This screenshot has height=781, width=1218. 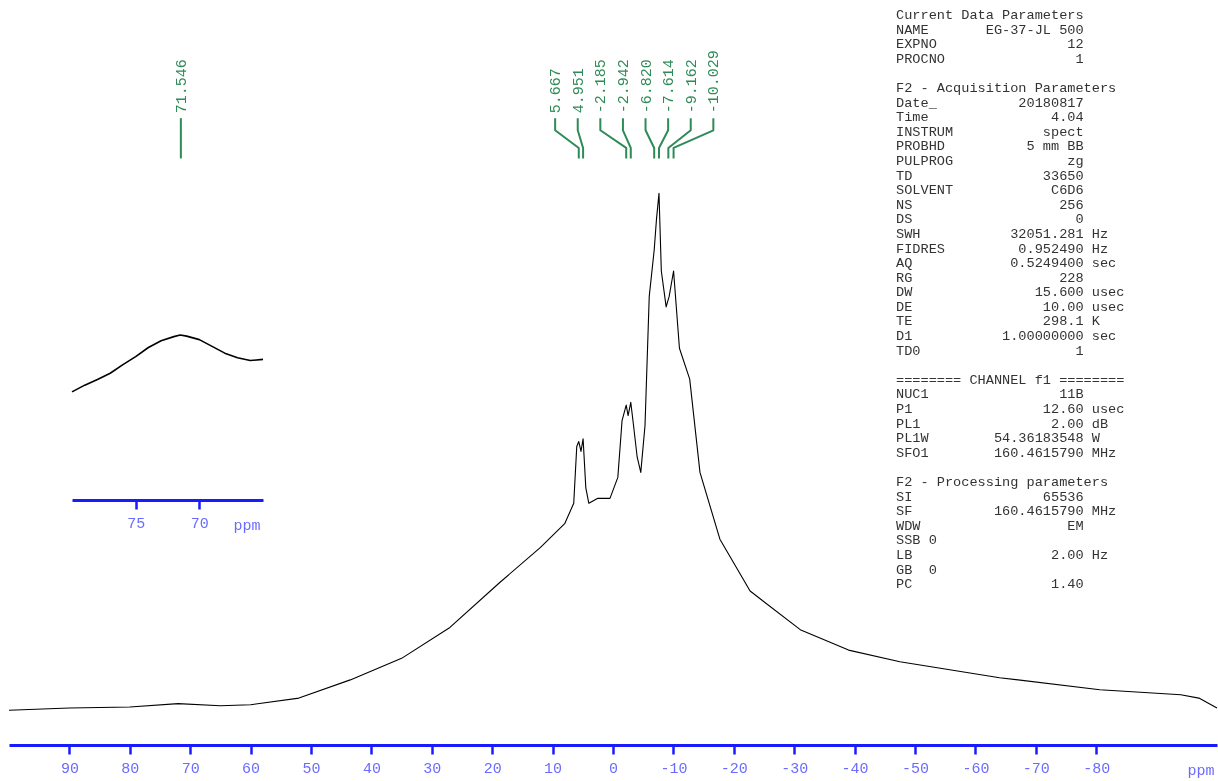 What do you see at coordinates (371, 769) in the screenshot?
I see `x-tick-label: 40` at bounding box center [371, 769].